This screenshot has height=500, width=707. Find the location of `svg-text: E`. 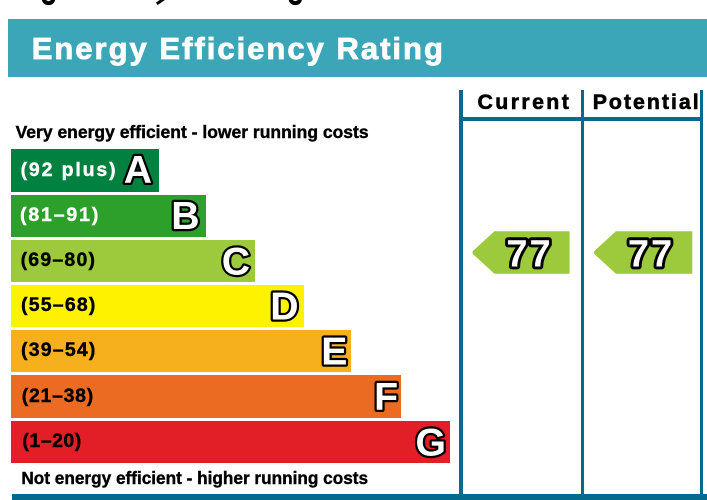

svg-text: E is located at coordinates (334, 352).